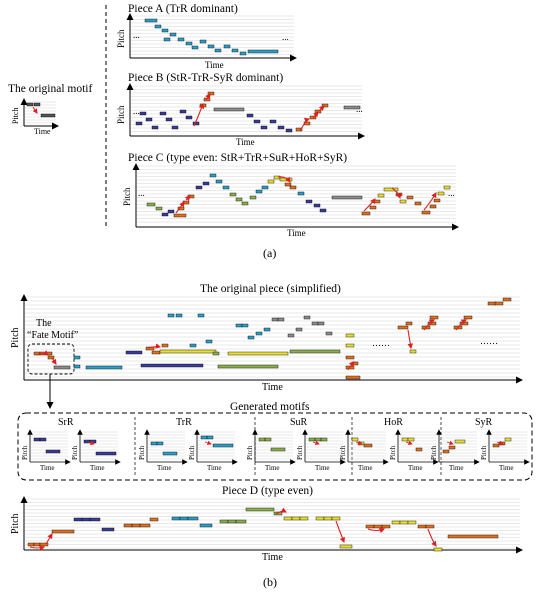 The height and width of the screenshot is (595, 538). Describe the element at coordinates (183, 9) in the screenshot. I see `piece-a-title: Piece A (TrR dominant)` at that location.